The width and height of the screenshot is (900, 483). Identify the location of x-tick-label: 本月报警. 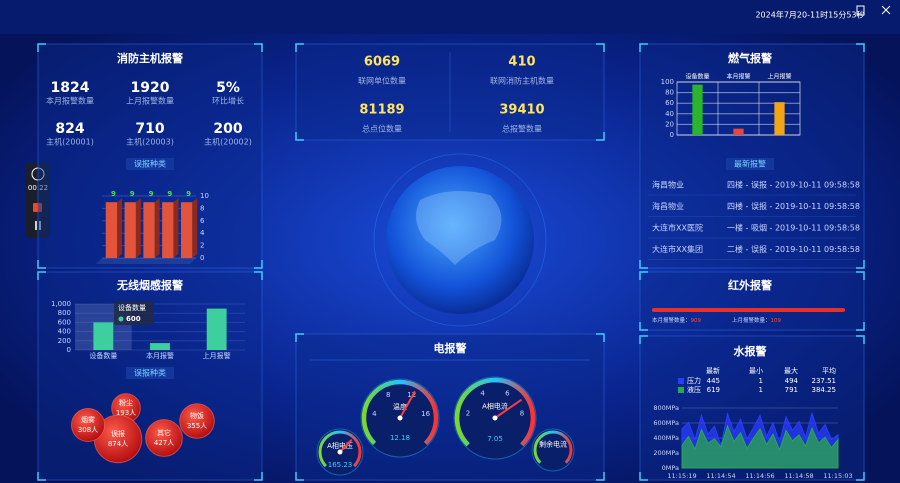
(160, 355).